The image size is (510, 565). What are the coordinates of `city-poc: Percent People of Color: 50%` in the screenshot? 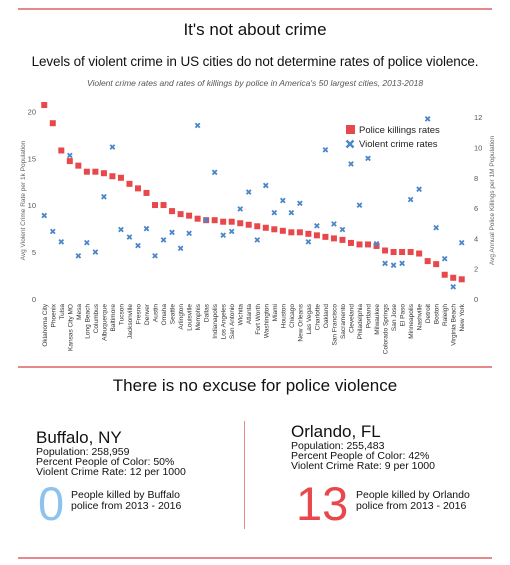 It's located at (105, 462).